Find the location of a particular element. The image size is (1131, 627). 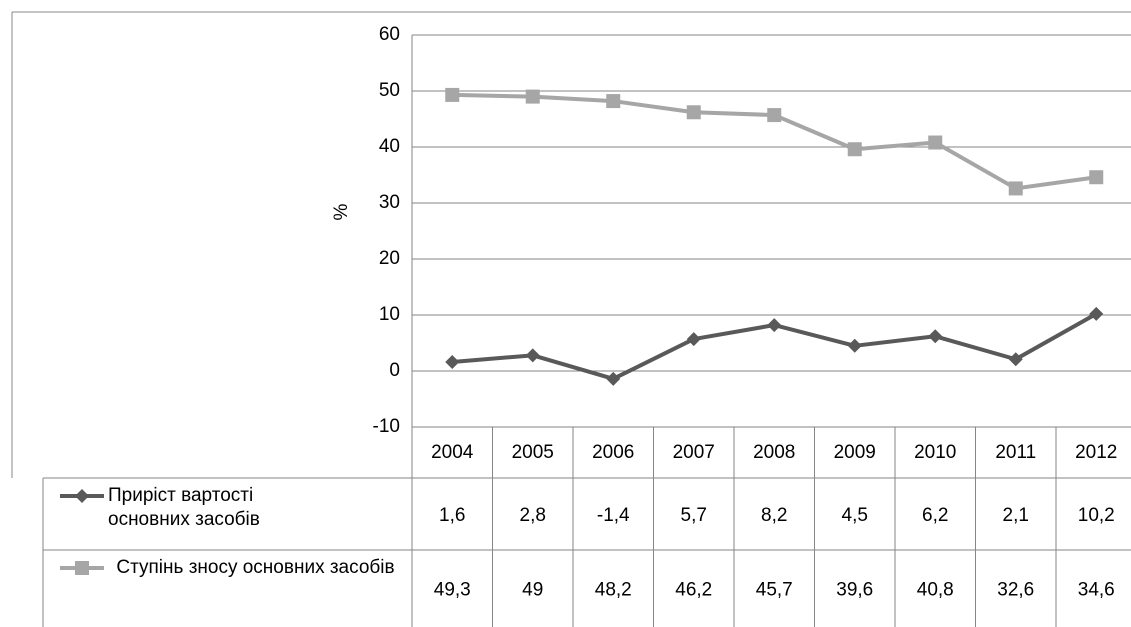

table-value: 1,6 is located at coordinates (452, 515).